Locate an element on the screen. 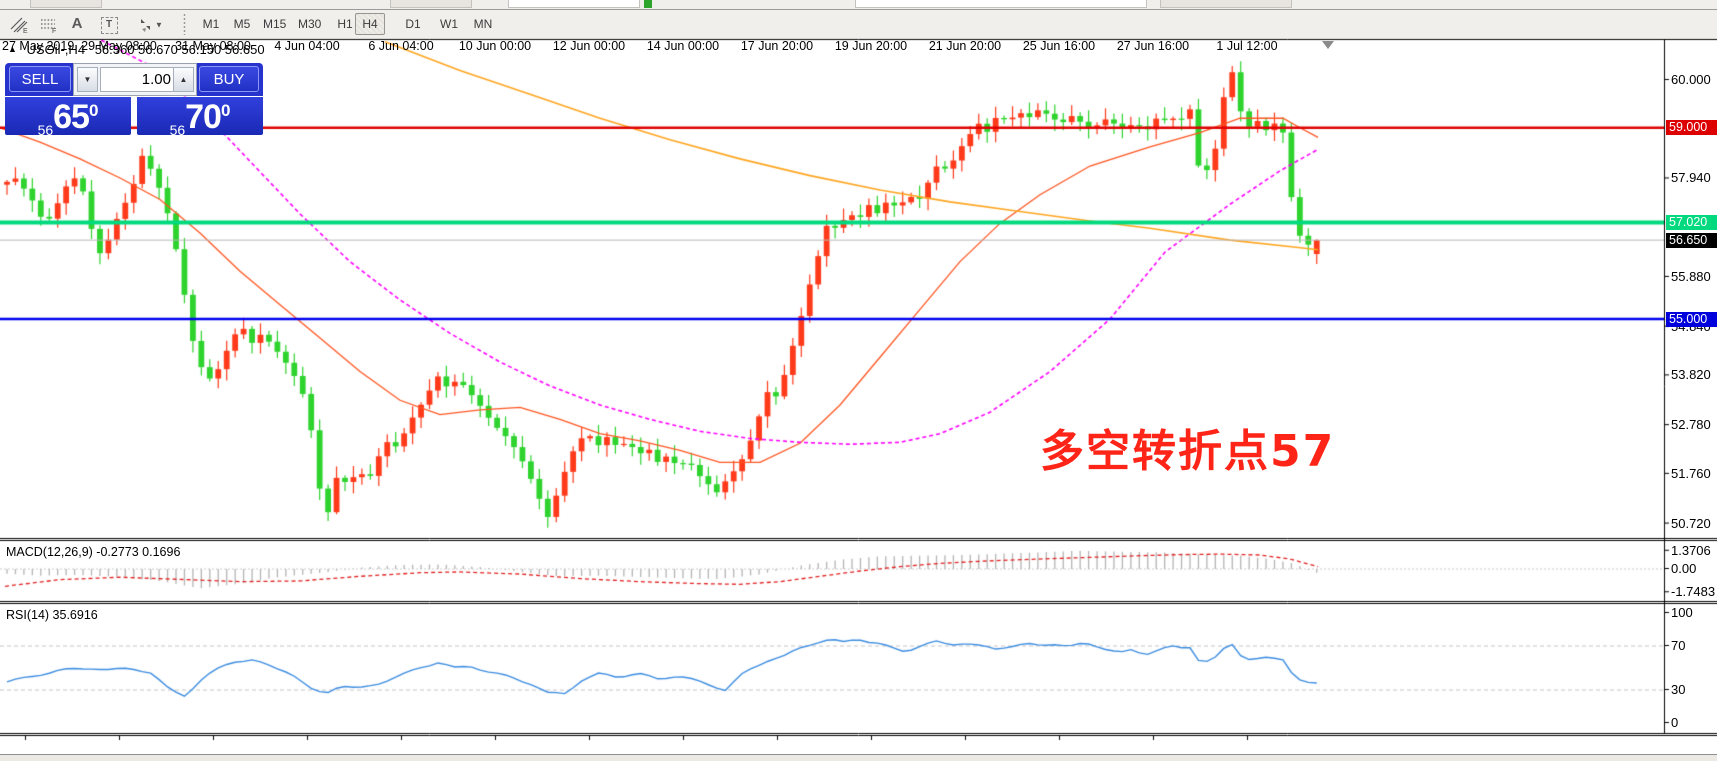 The height and width of the screenshot is (761, 1717). buy-price-big: 70 is located at coordinates (203, 117).